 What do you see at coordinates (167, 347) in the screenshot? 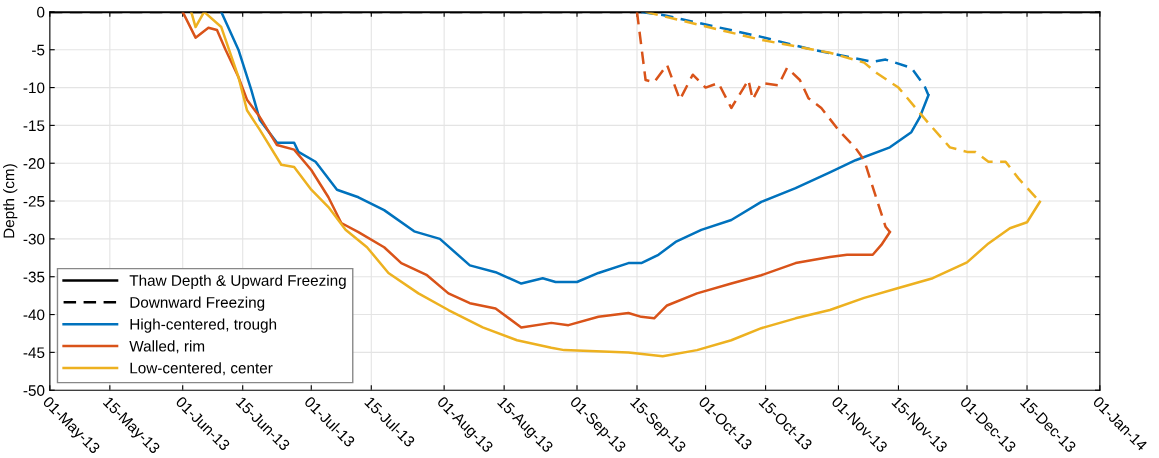
I see `legend-label: Walled, rim` at bounding box center [167, 347].